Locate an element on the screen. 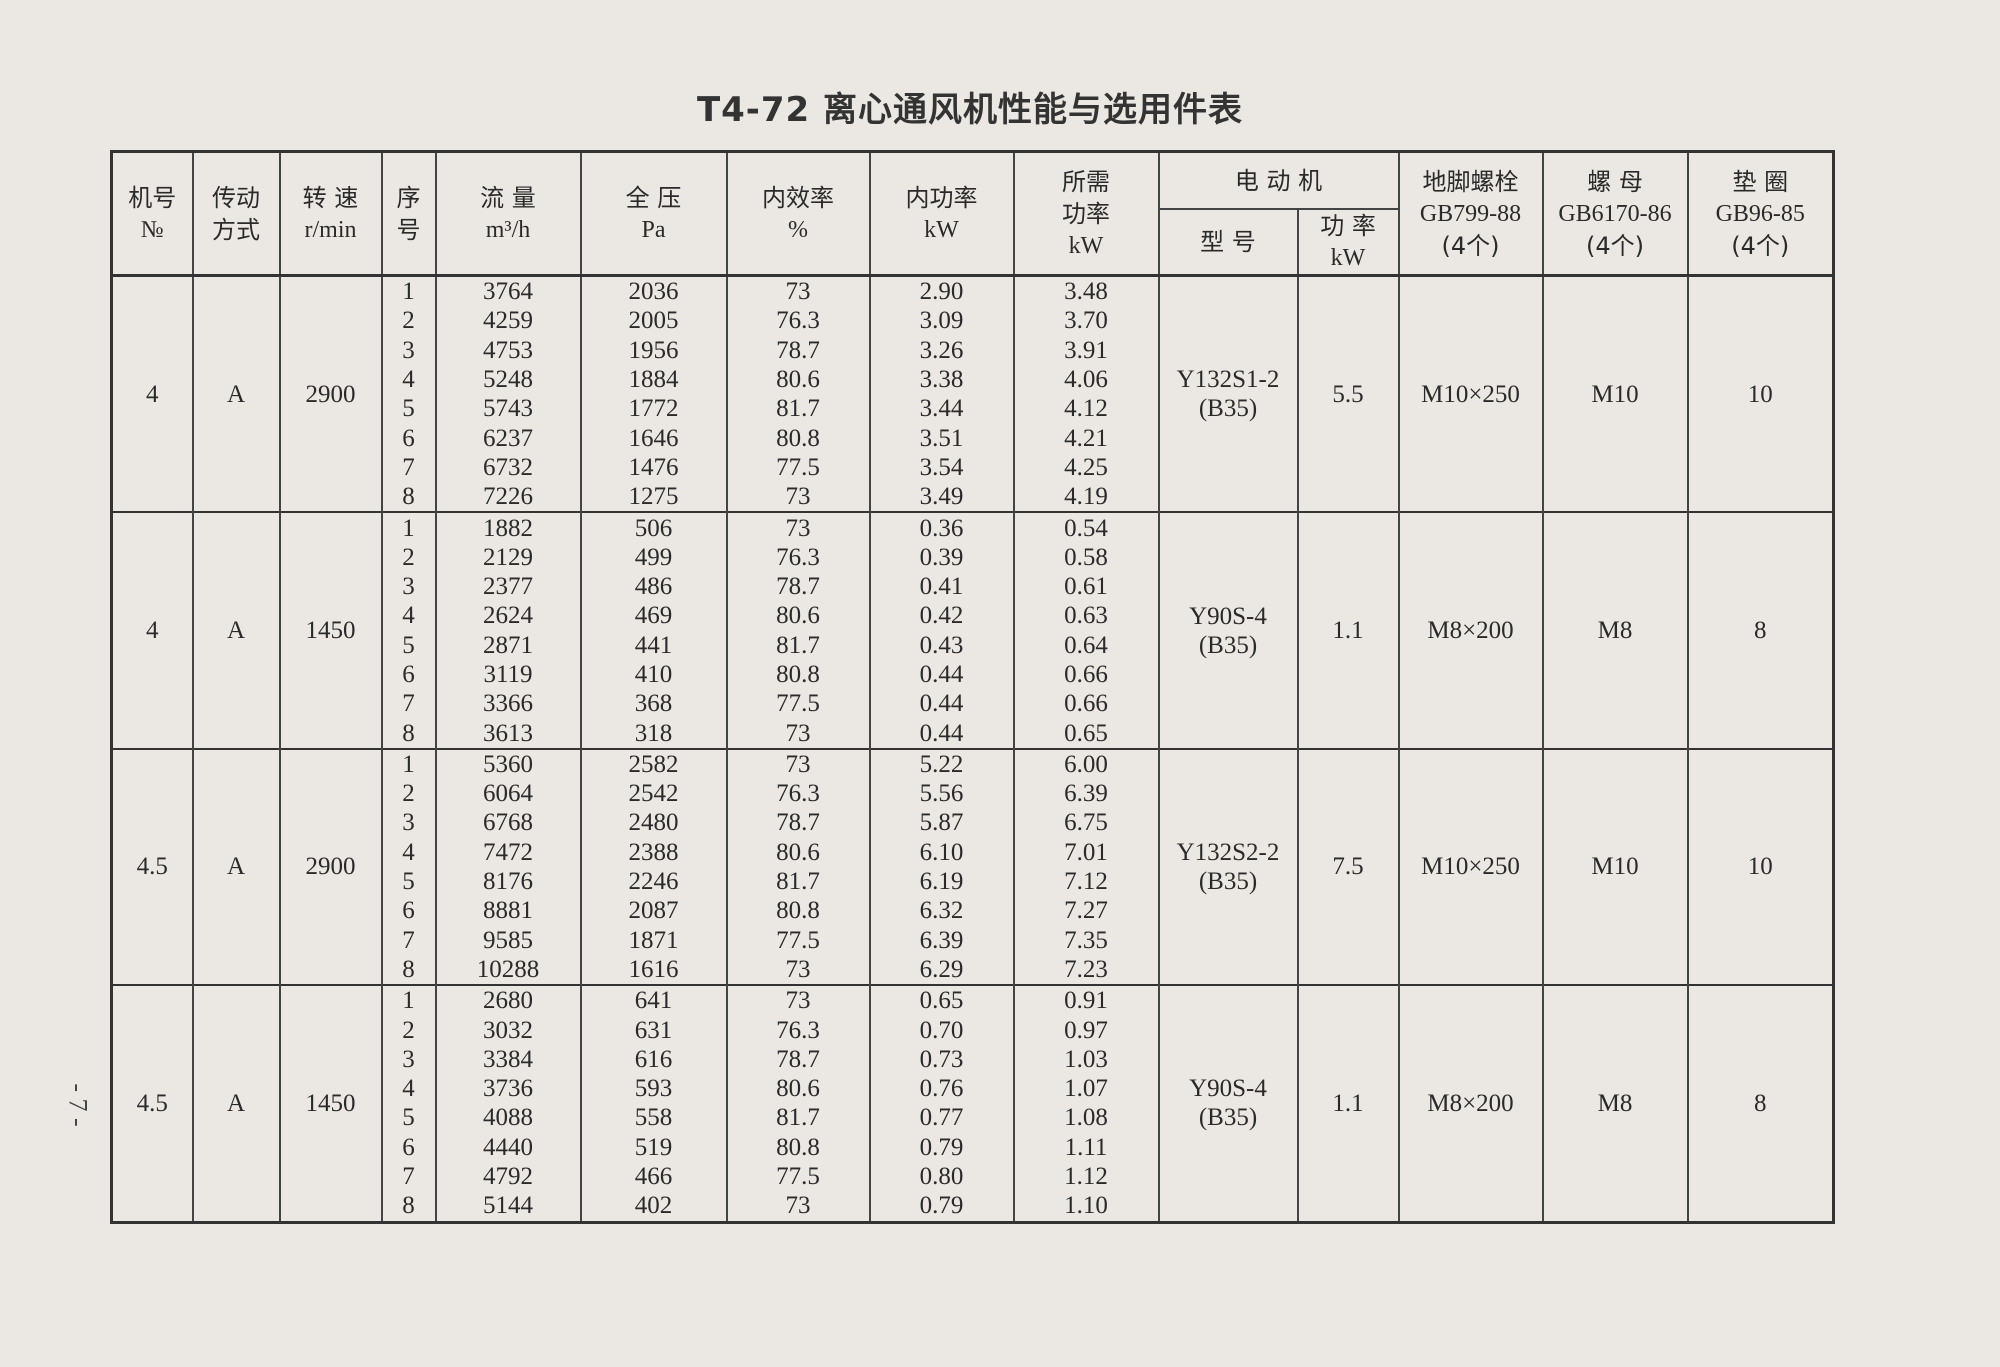 This screenshot has width=2000, height=1367. cell-internal-power: 5.56 is located at coordinates (941, 794).